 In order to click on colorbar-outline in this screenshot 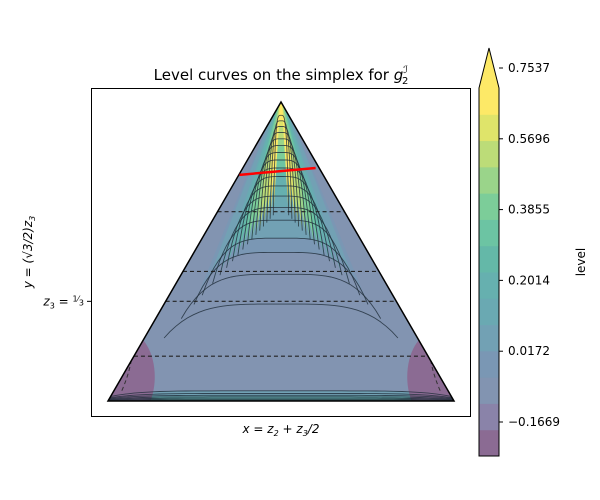, I will do `click(489, 252)`.